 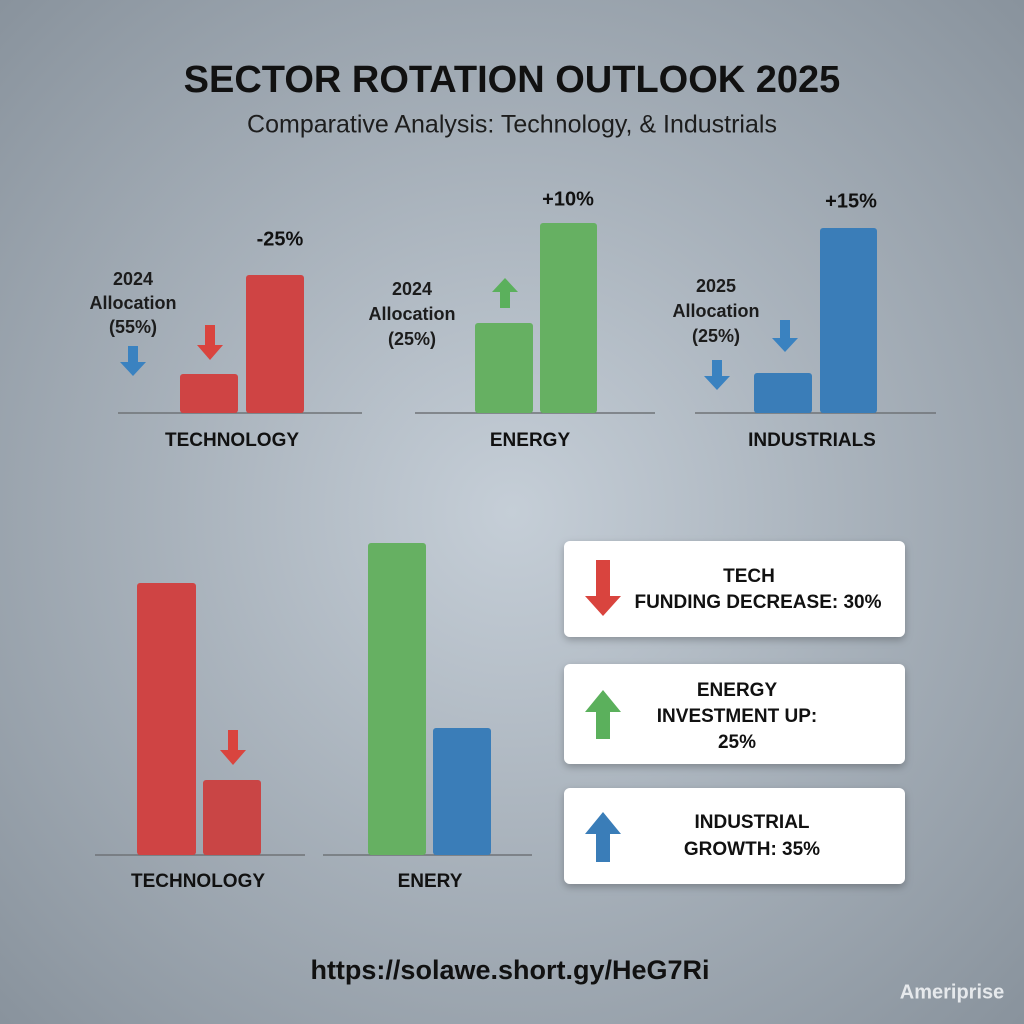 I want to click on callout-text: INVESTMENT UP:, so click(x=737, y=716).